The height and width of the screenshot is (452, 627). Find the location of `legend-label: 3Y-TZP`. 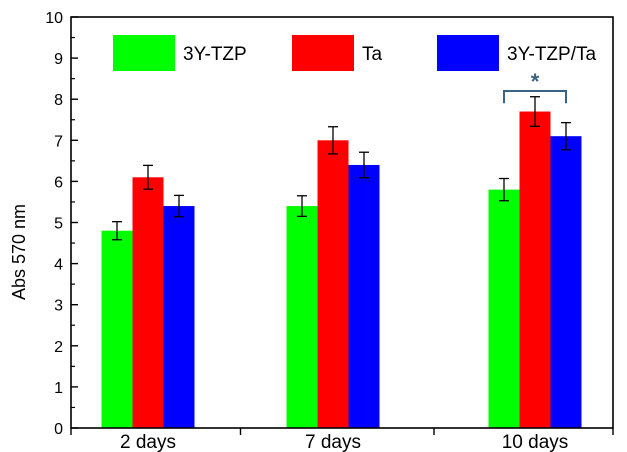

legend-label: 3Y-TZP is located at coordinates (215, 54).